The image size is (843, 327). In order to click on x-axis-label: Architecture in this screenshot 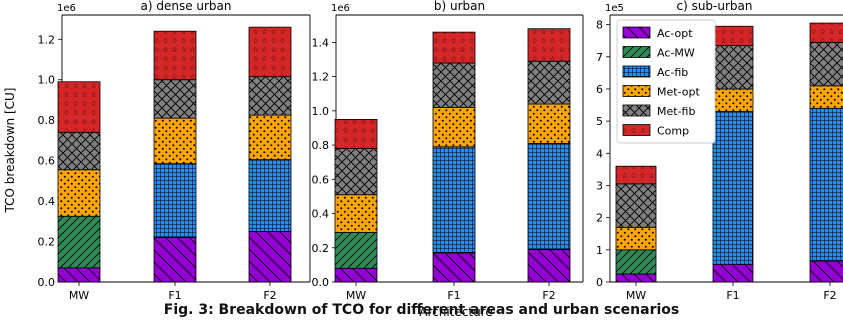, I will do `click(455, 312)`.